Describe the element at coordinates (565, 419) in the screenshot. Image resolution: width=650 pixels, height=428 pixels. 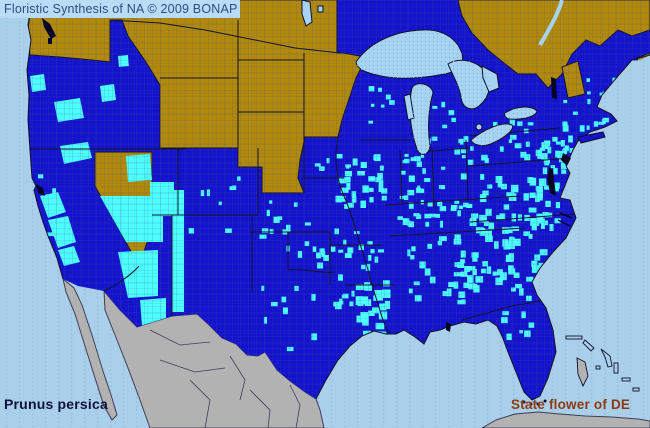
I see `region-cuba` at that location.